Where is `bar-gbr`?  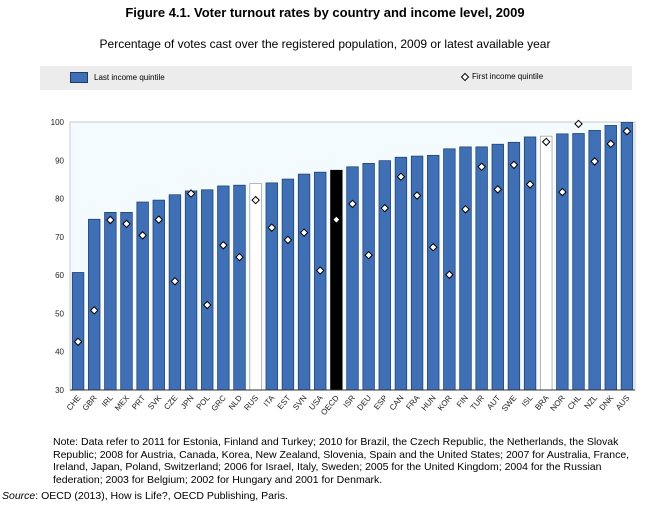
bar-gbr is located at coordinates (94, 304).